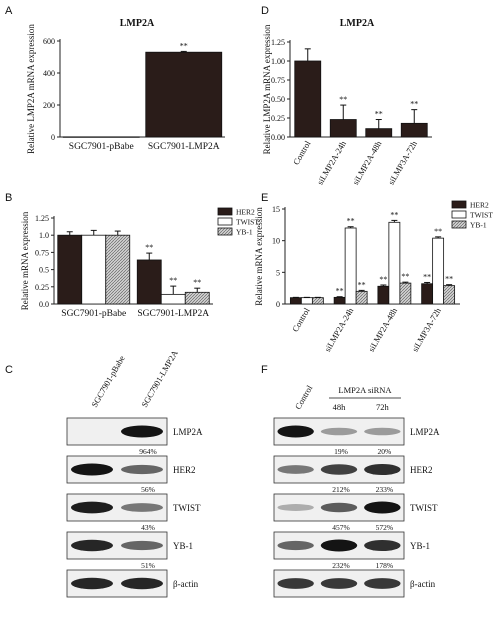 The height and width of the screenshot is (619, 500). I want to click on lane-label: 72h, so click(383, 407).